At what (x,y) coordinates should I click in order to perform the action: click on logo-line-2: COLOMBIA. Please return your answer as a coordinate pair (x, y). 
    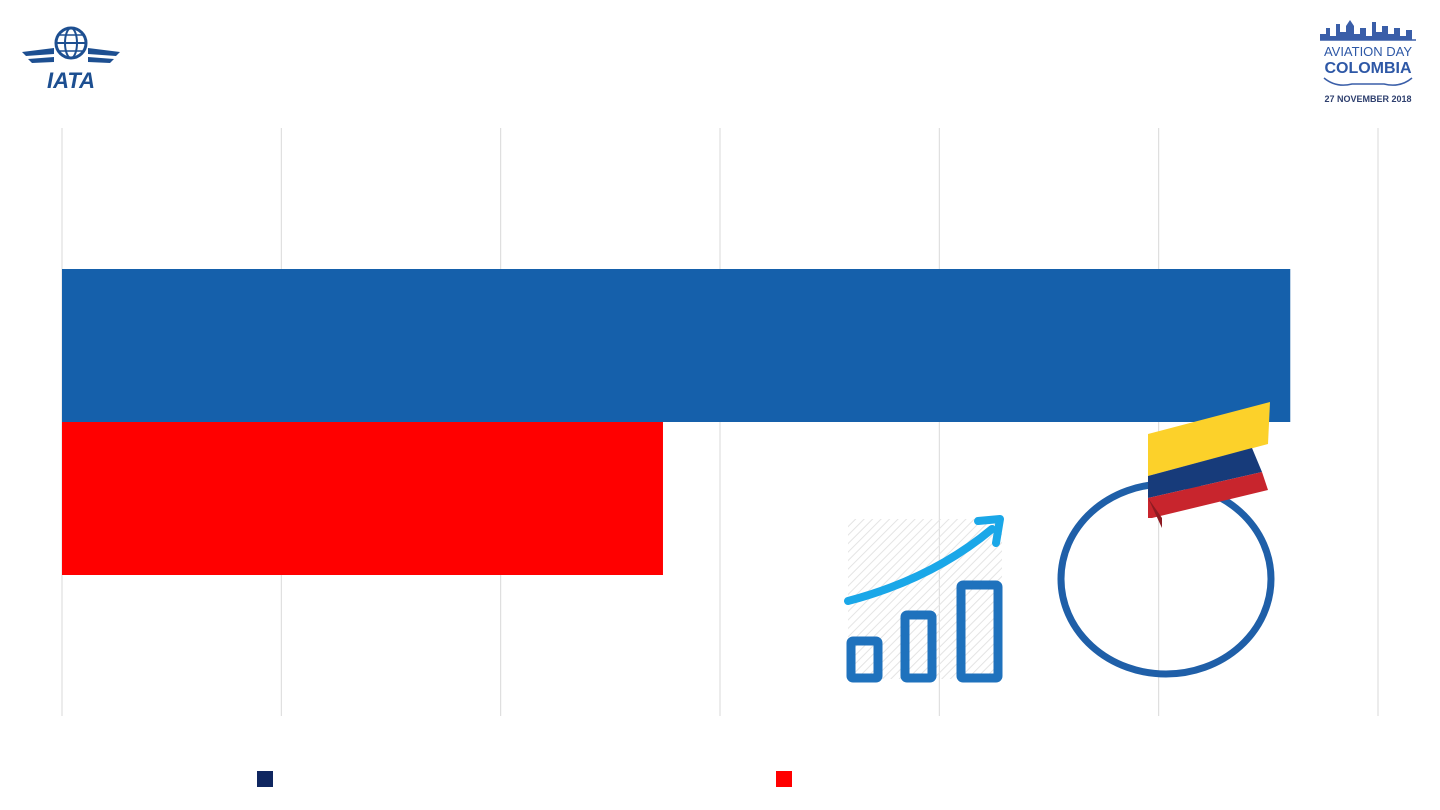
    Looking at the image, I should click on (1368, 68).